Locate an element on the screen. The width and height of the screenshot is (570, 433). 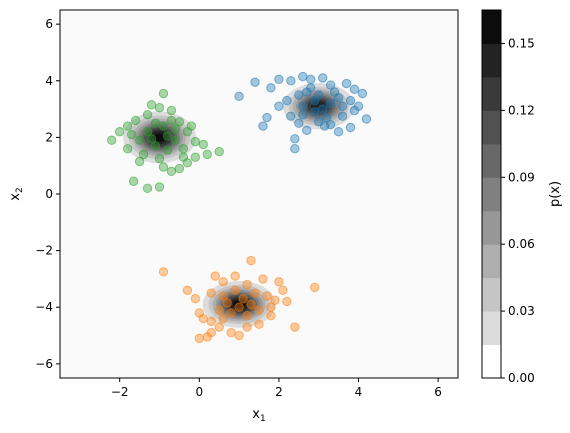
x-tick-label: 2 is located at coordinates (279, 392).